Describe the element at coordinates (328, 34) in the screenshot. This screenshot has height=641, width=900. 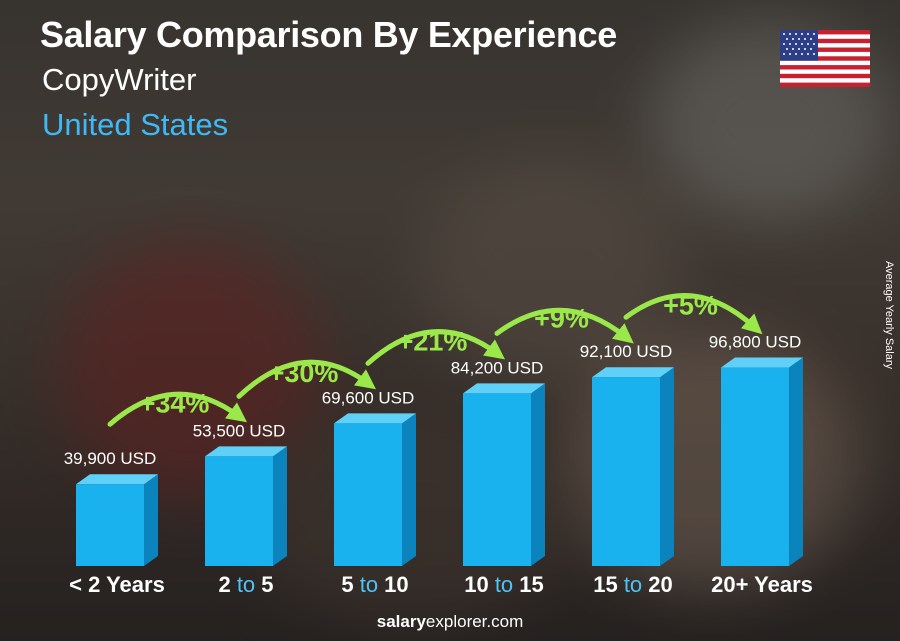
I see `chart-title: Salary Comparison By Experience` at that location.